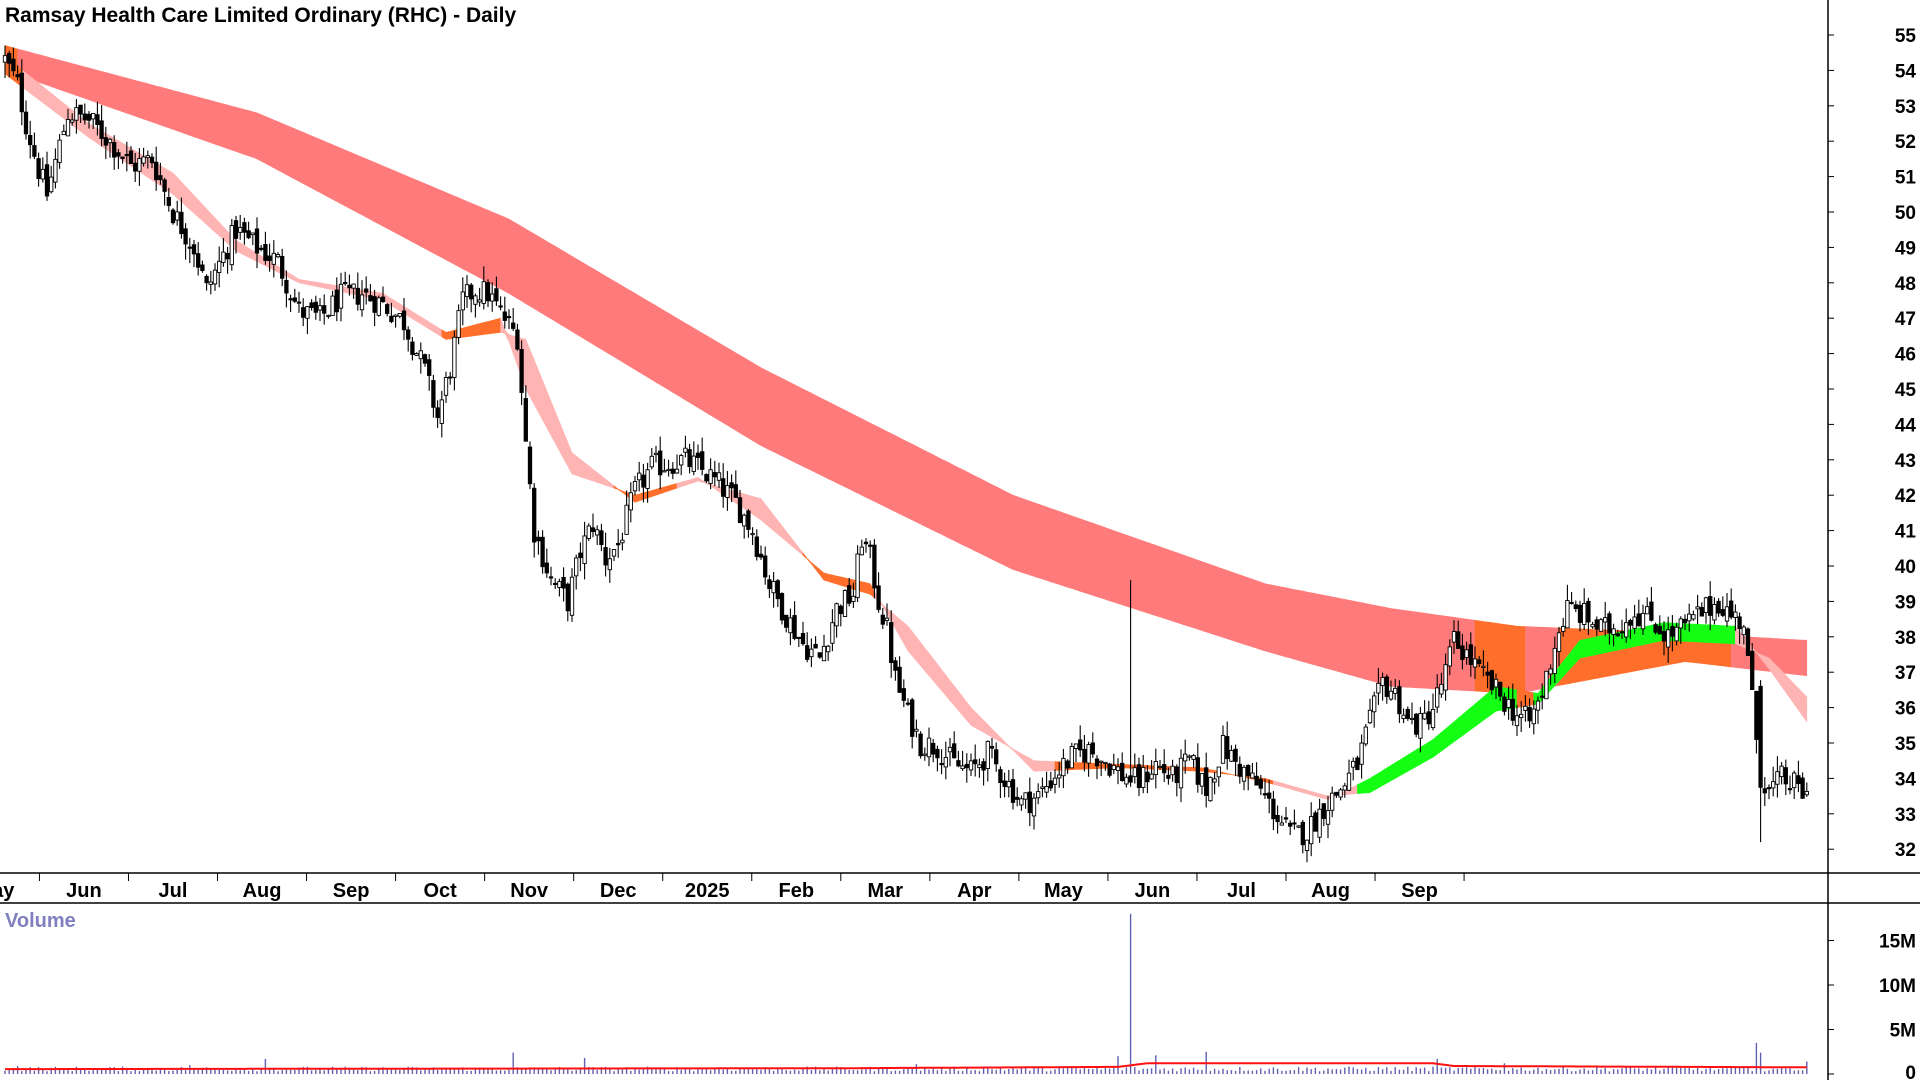 This screenshot has height=1080, width=1920. I want to click on month-label: Feb, so click(796, 891).